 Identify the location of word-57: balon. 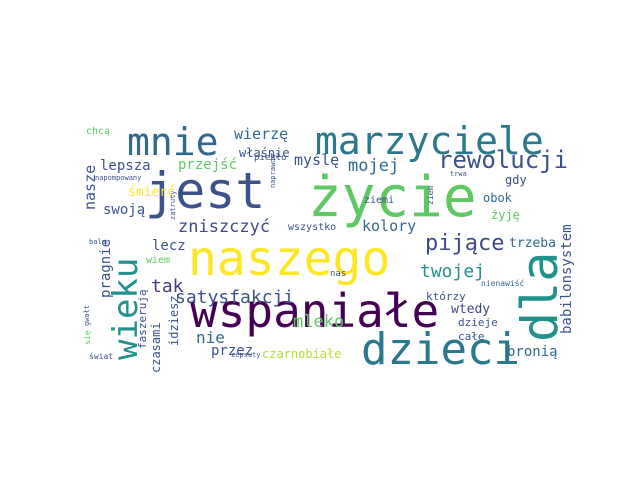
(99, 242).